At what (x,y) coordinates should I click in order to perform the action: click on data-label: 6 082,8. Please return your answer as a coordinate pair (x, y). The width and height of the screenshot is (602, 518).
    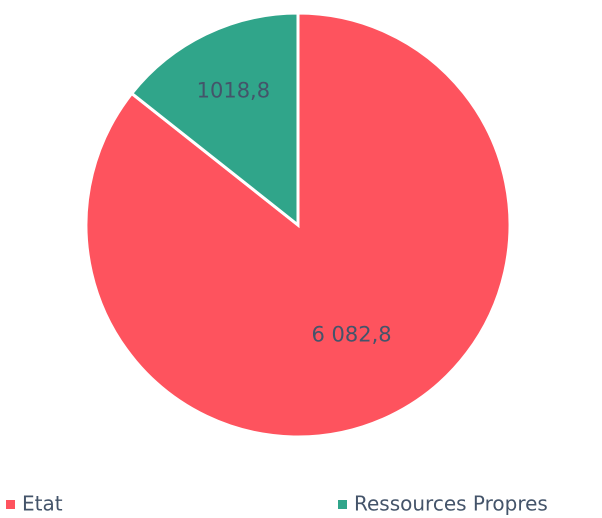
    Looking at the image, I should click on (351, 335).